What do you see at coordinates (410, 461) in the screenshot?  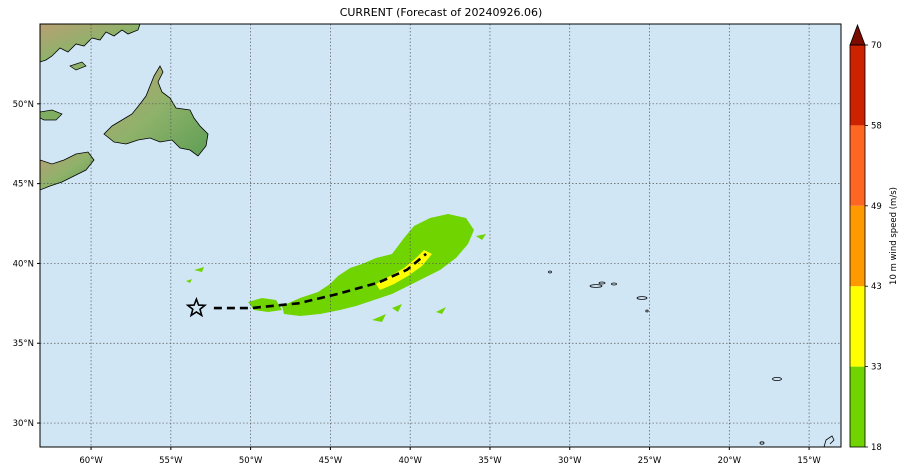 I see `lon-tick-label: 40°W` at bounding box center [410, 461].